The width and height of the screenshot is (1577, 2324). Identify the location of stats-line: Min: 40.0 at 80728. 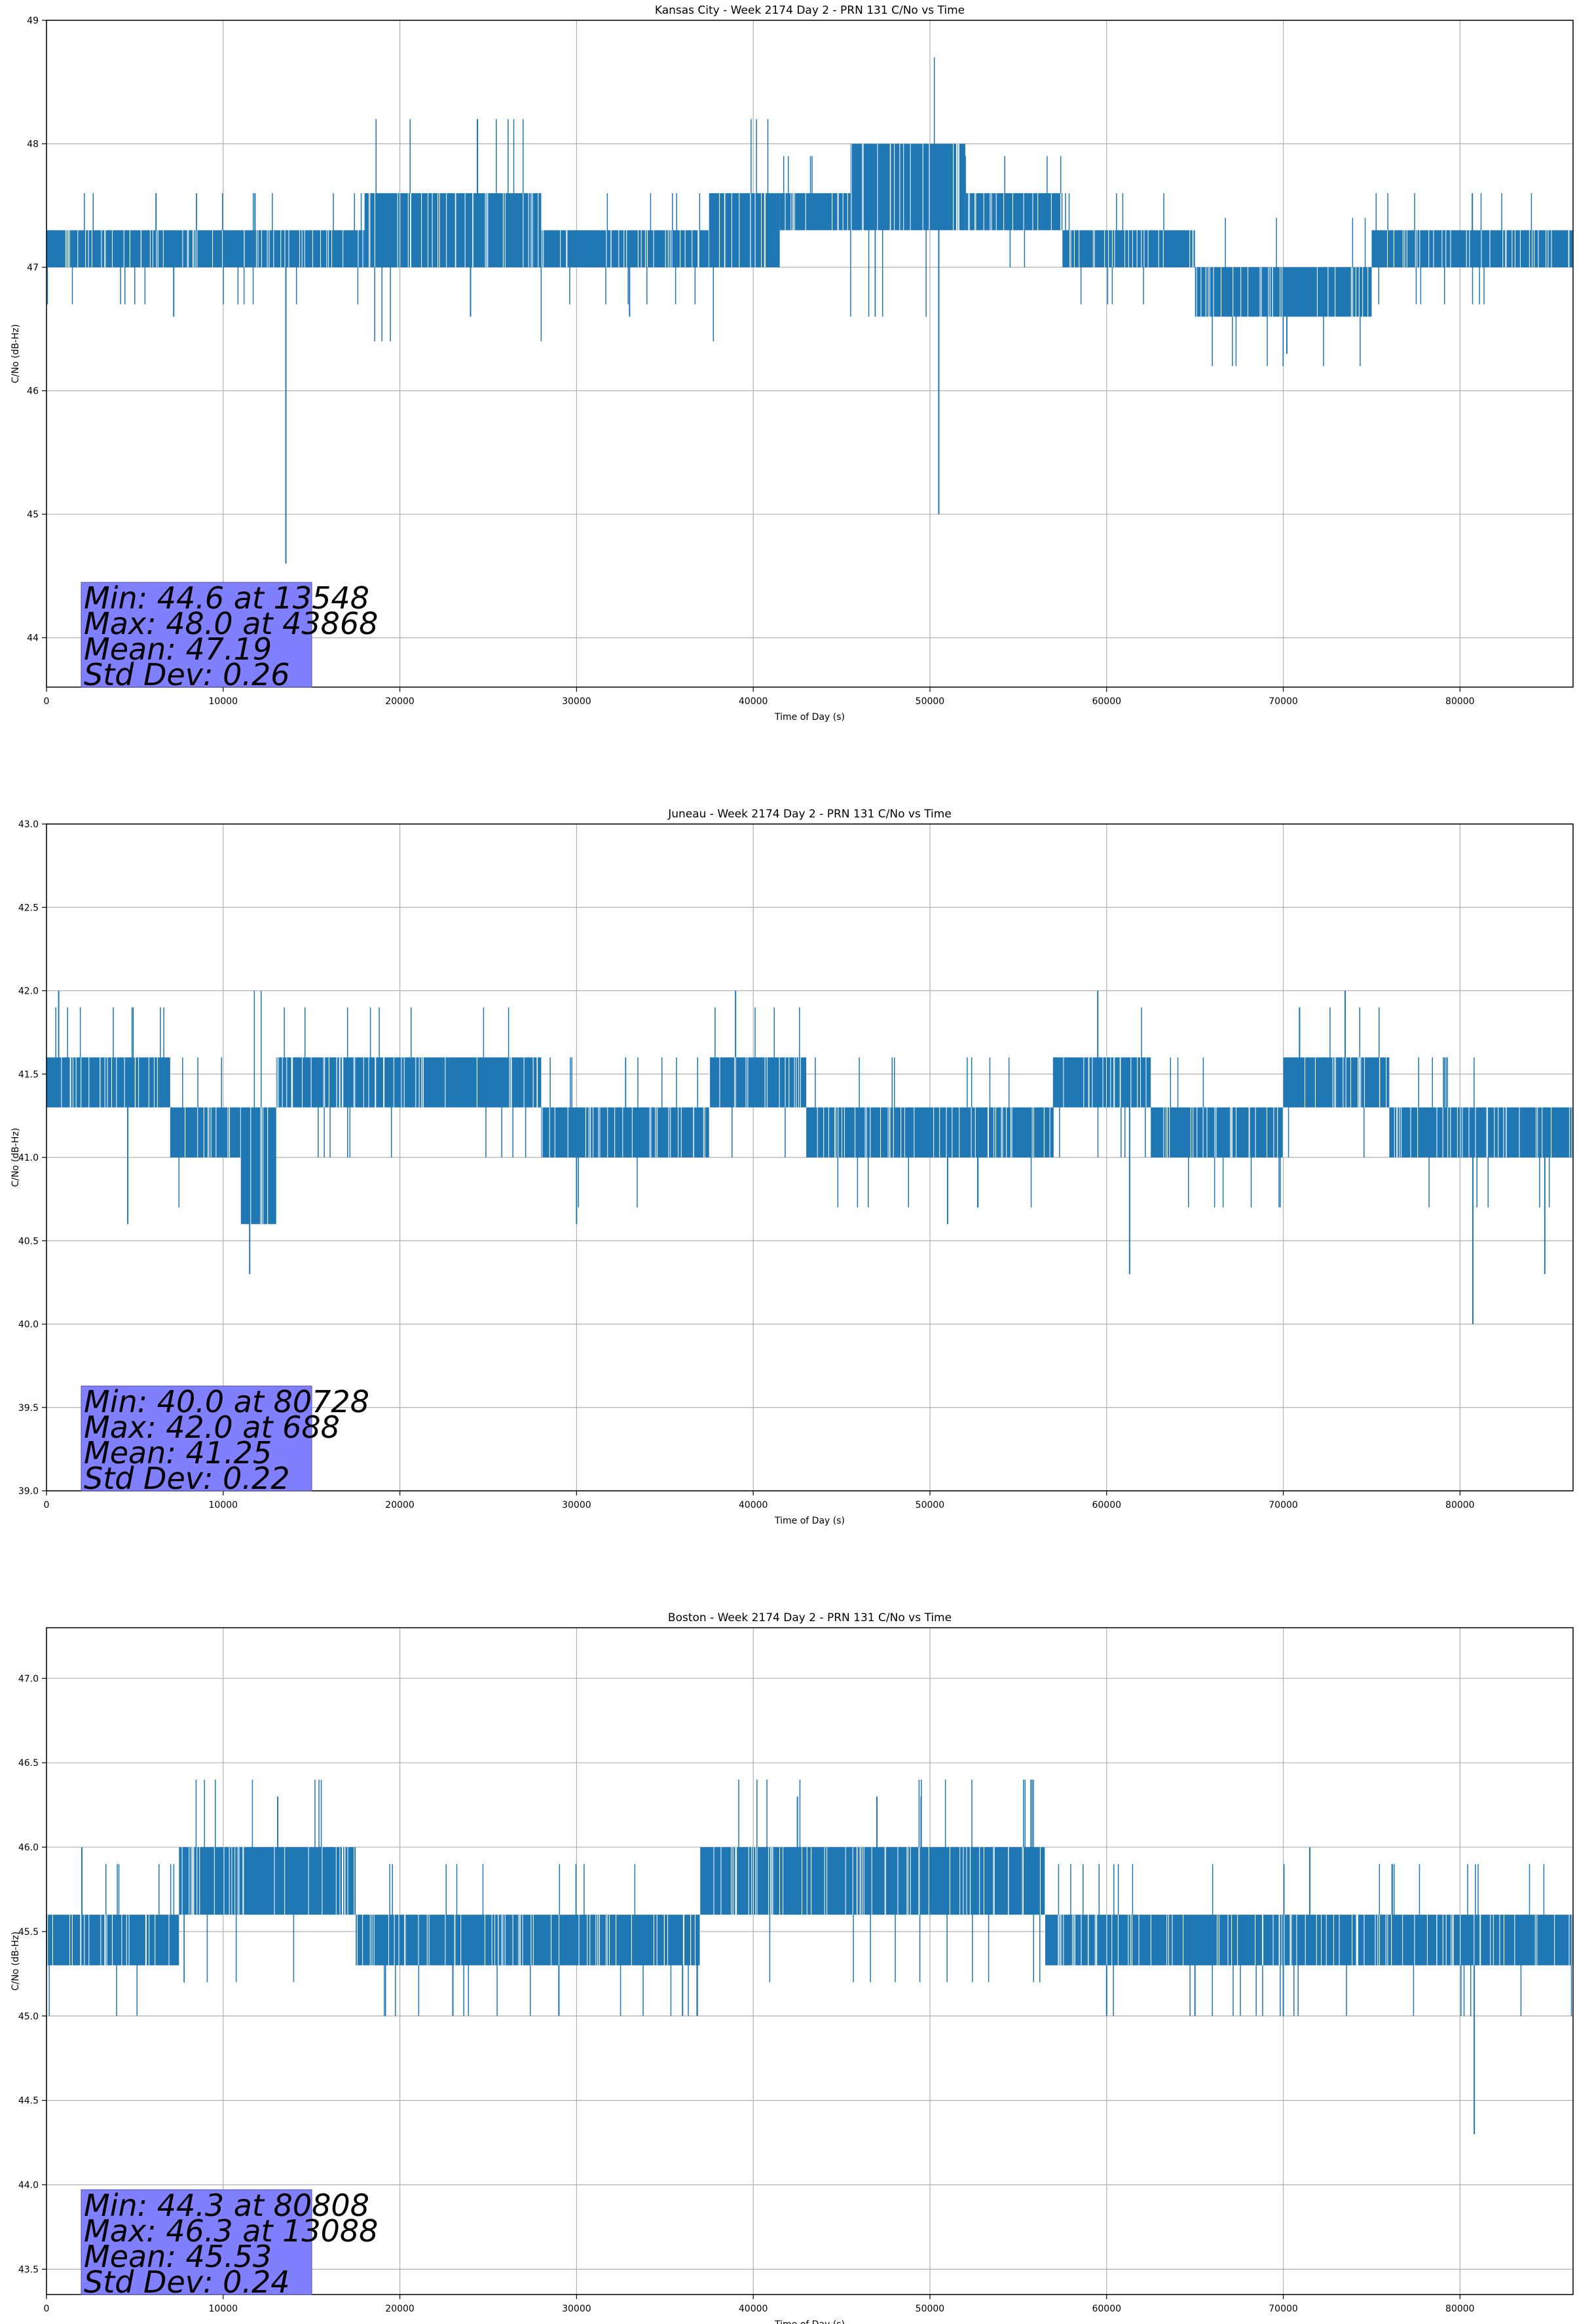
(226, 1401).